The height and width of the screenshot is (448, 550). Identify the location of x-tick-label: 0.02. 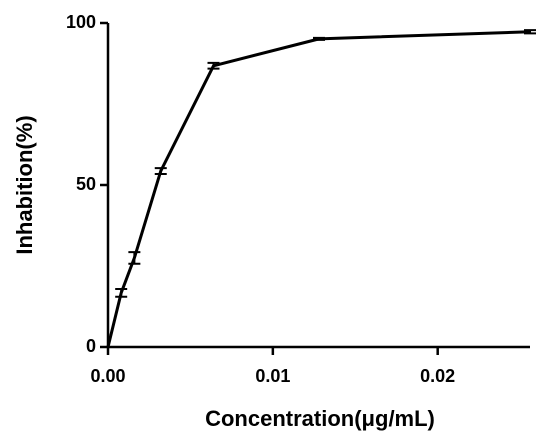
(437, 376).